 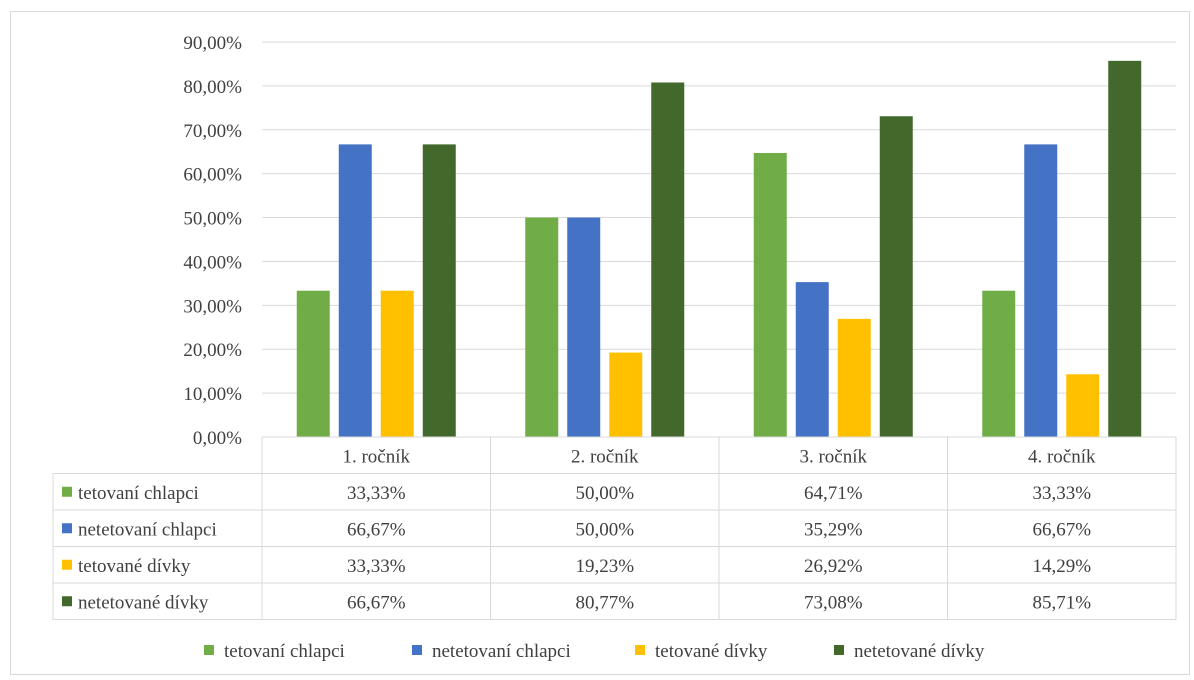 What do you see at coordinates (212, 306) in the screenshot?
I see `y-tick-label: 30,00%` at bounding box center [212, 306].